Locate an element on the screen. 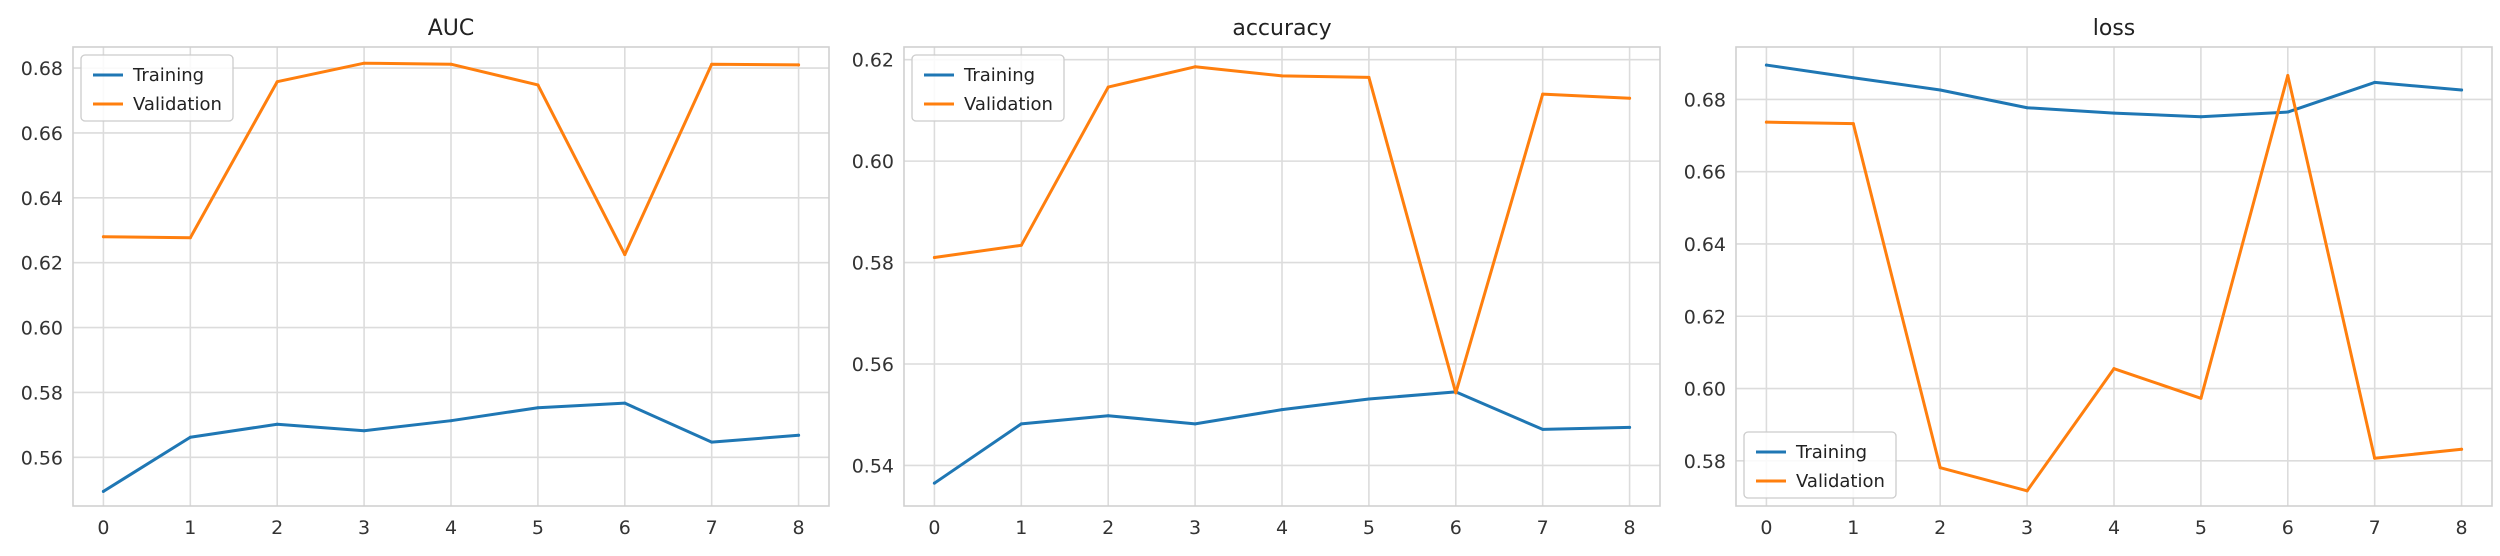 This screenshot has height=556, width=2500. y-tick-label: 0.62 is located at coordinates (873, 61).